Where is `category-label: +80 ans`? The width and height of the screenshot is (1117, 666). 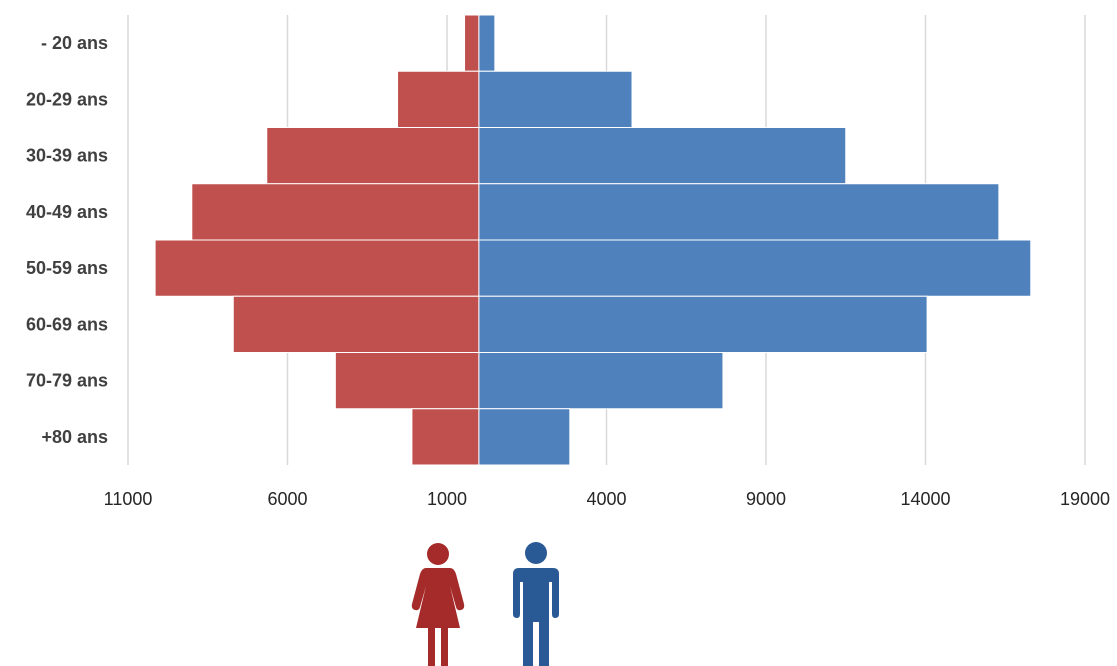
category-label: +80 ans is located at coordinates (74, 437).